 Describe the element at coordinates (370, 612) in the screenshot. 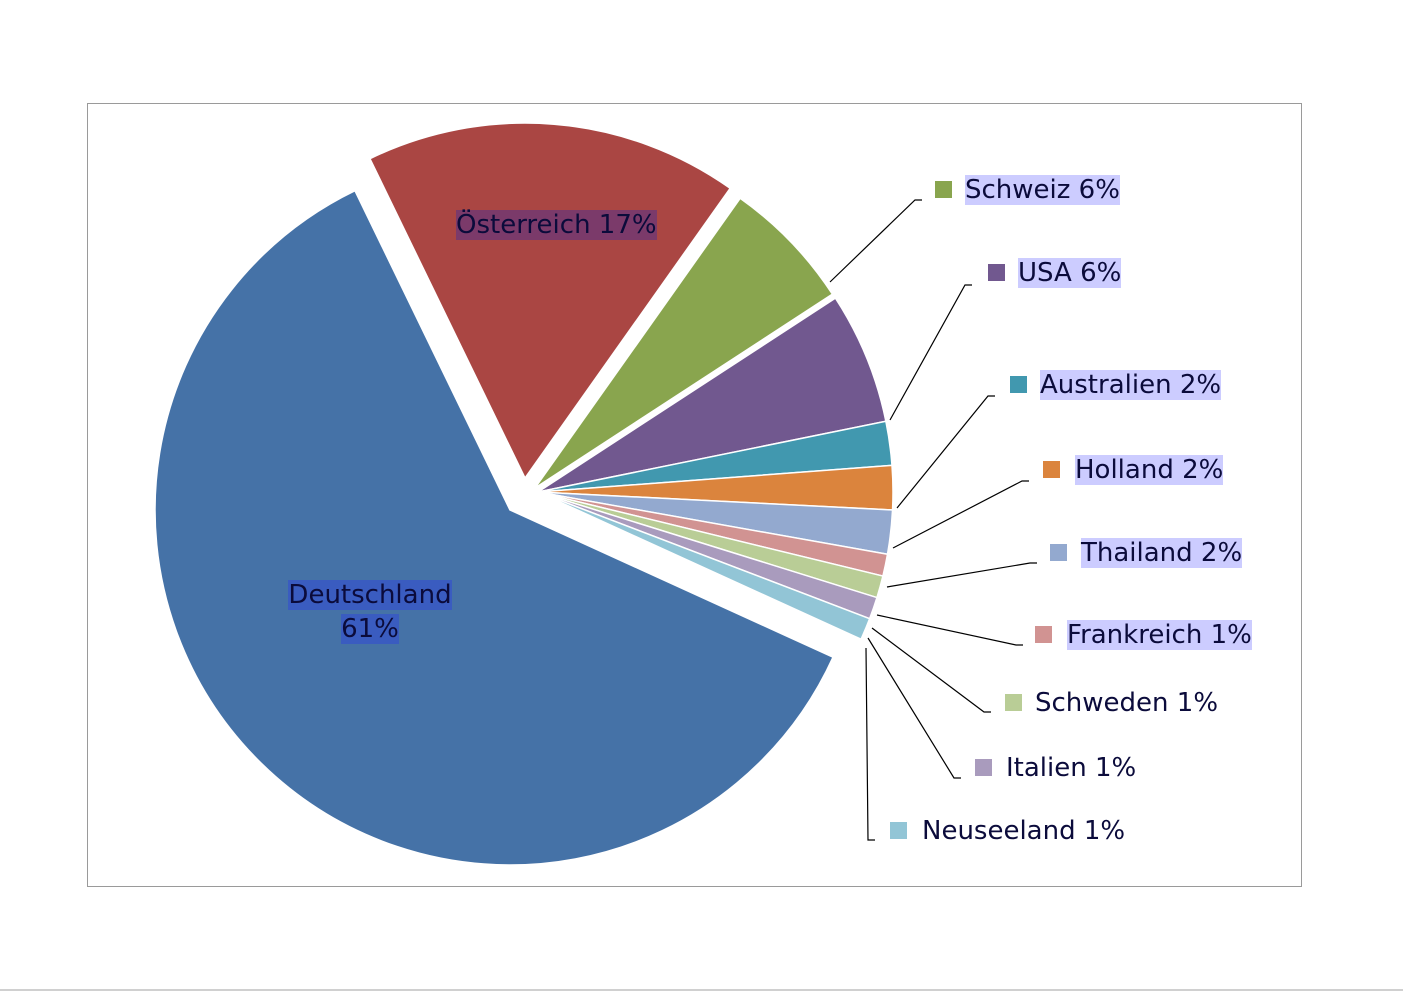

I see `data-label-deutschland: Deutschland 61%` at that location.